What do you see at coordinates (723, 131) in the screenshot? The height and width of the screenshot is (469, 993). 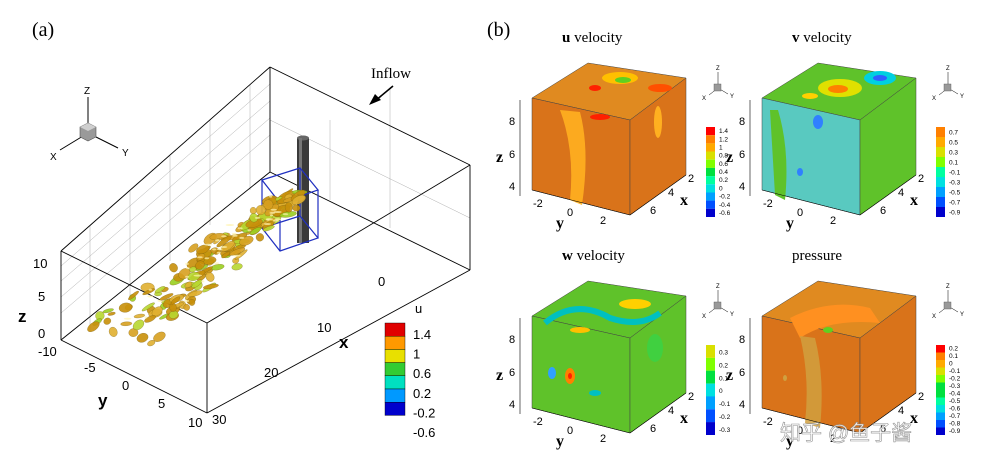 I see `legend-label: 1.4` at bounding box center [723, 131].